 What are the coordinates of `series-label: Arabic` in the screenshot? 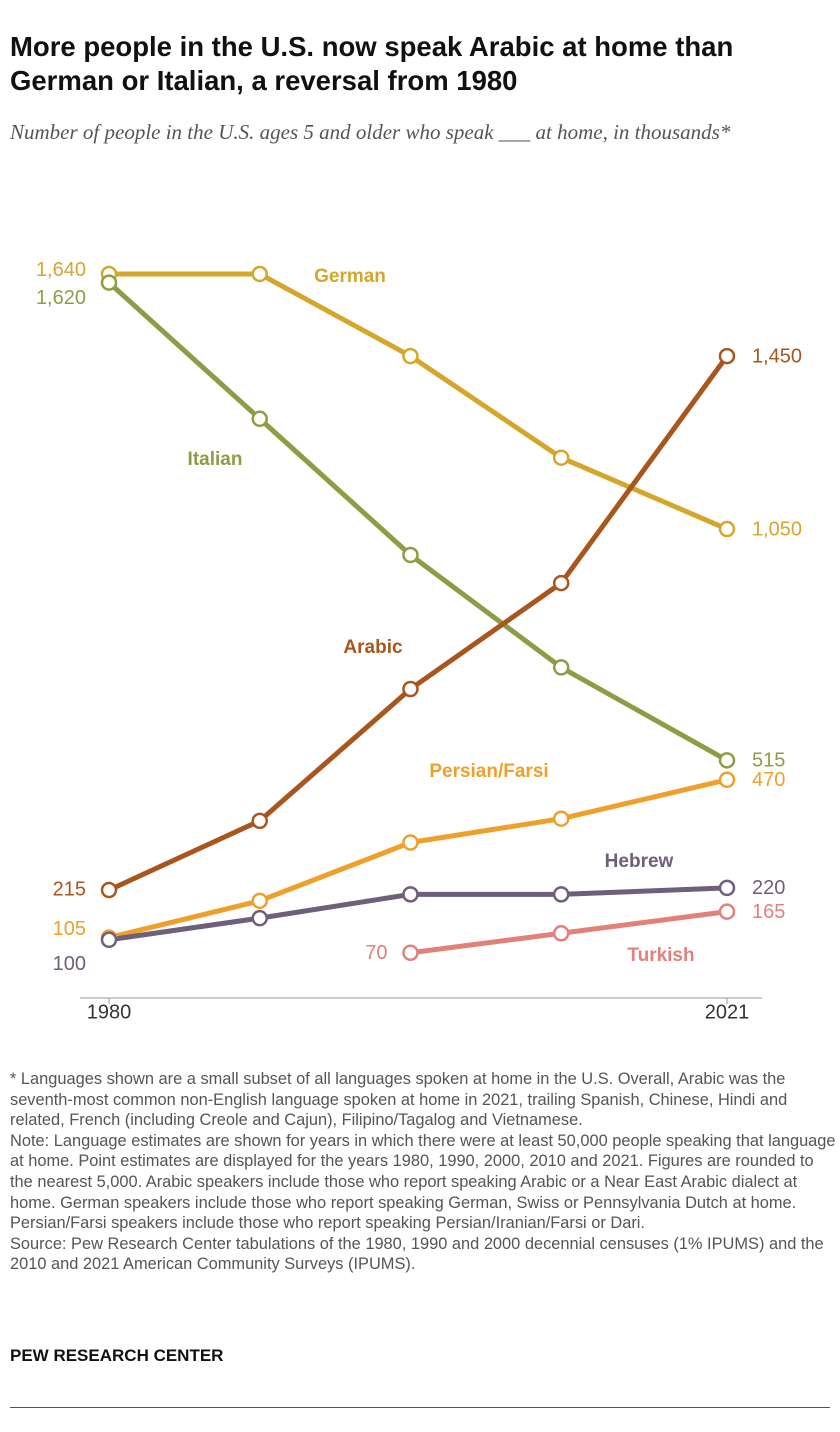 It's located at (373, 647).